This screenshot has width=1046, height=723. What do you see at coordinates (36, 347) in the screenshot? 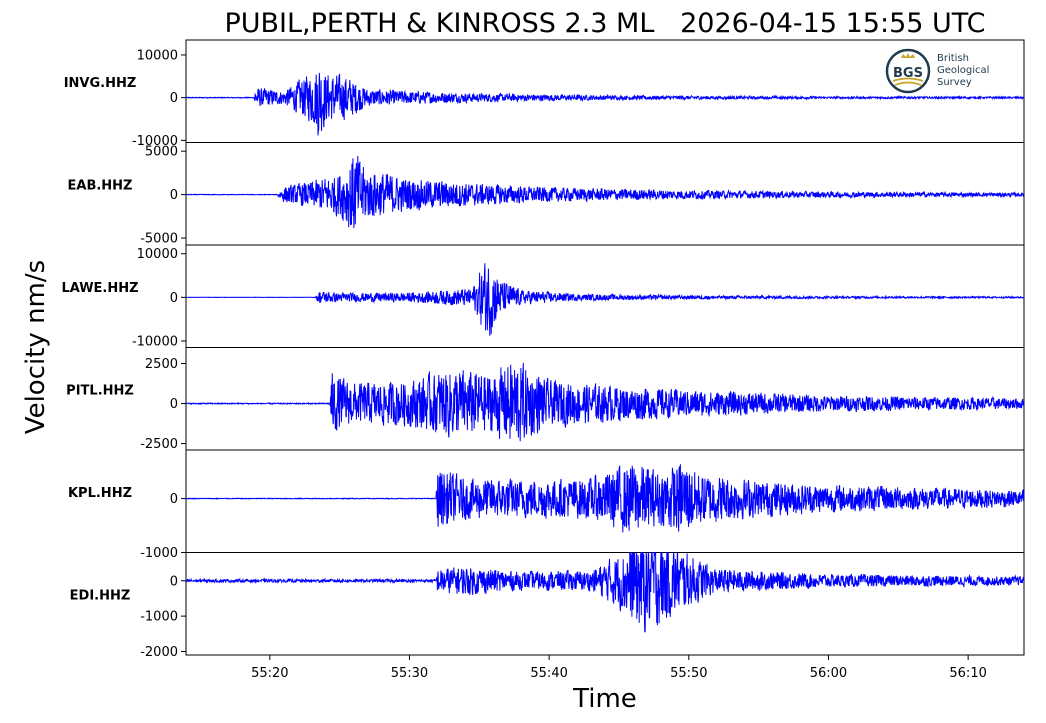
I see `y-axis-label: Velocity nm/s` at bounding box center [36, 347].